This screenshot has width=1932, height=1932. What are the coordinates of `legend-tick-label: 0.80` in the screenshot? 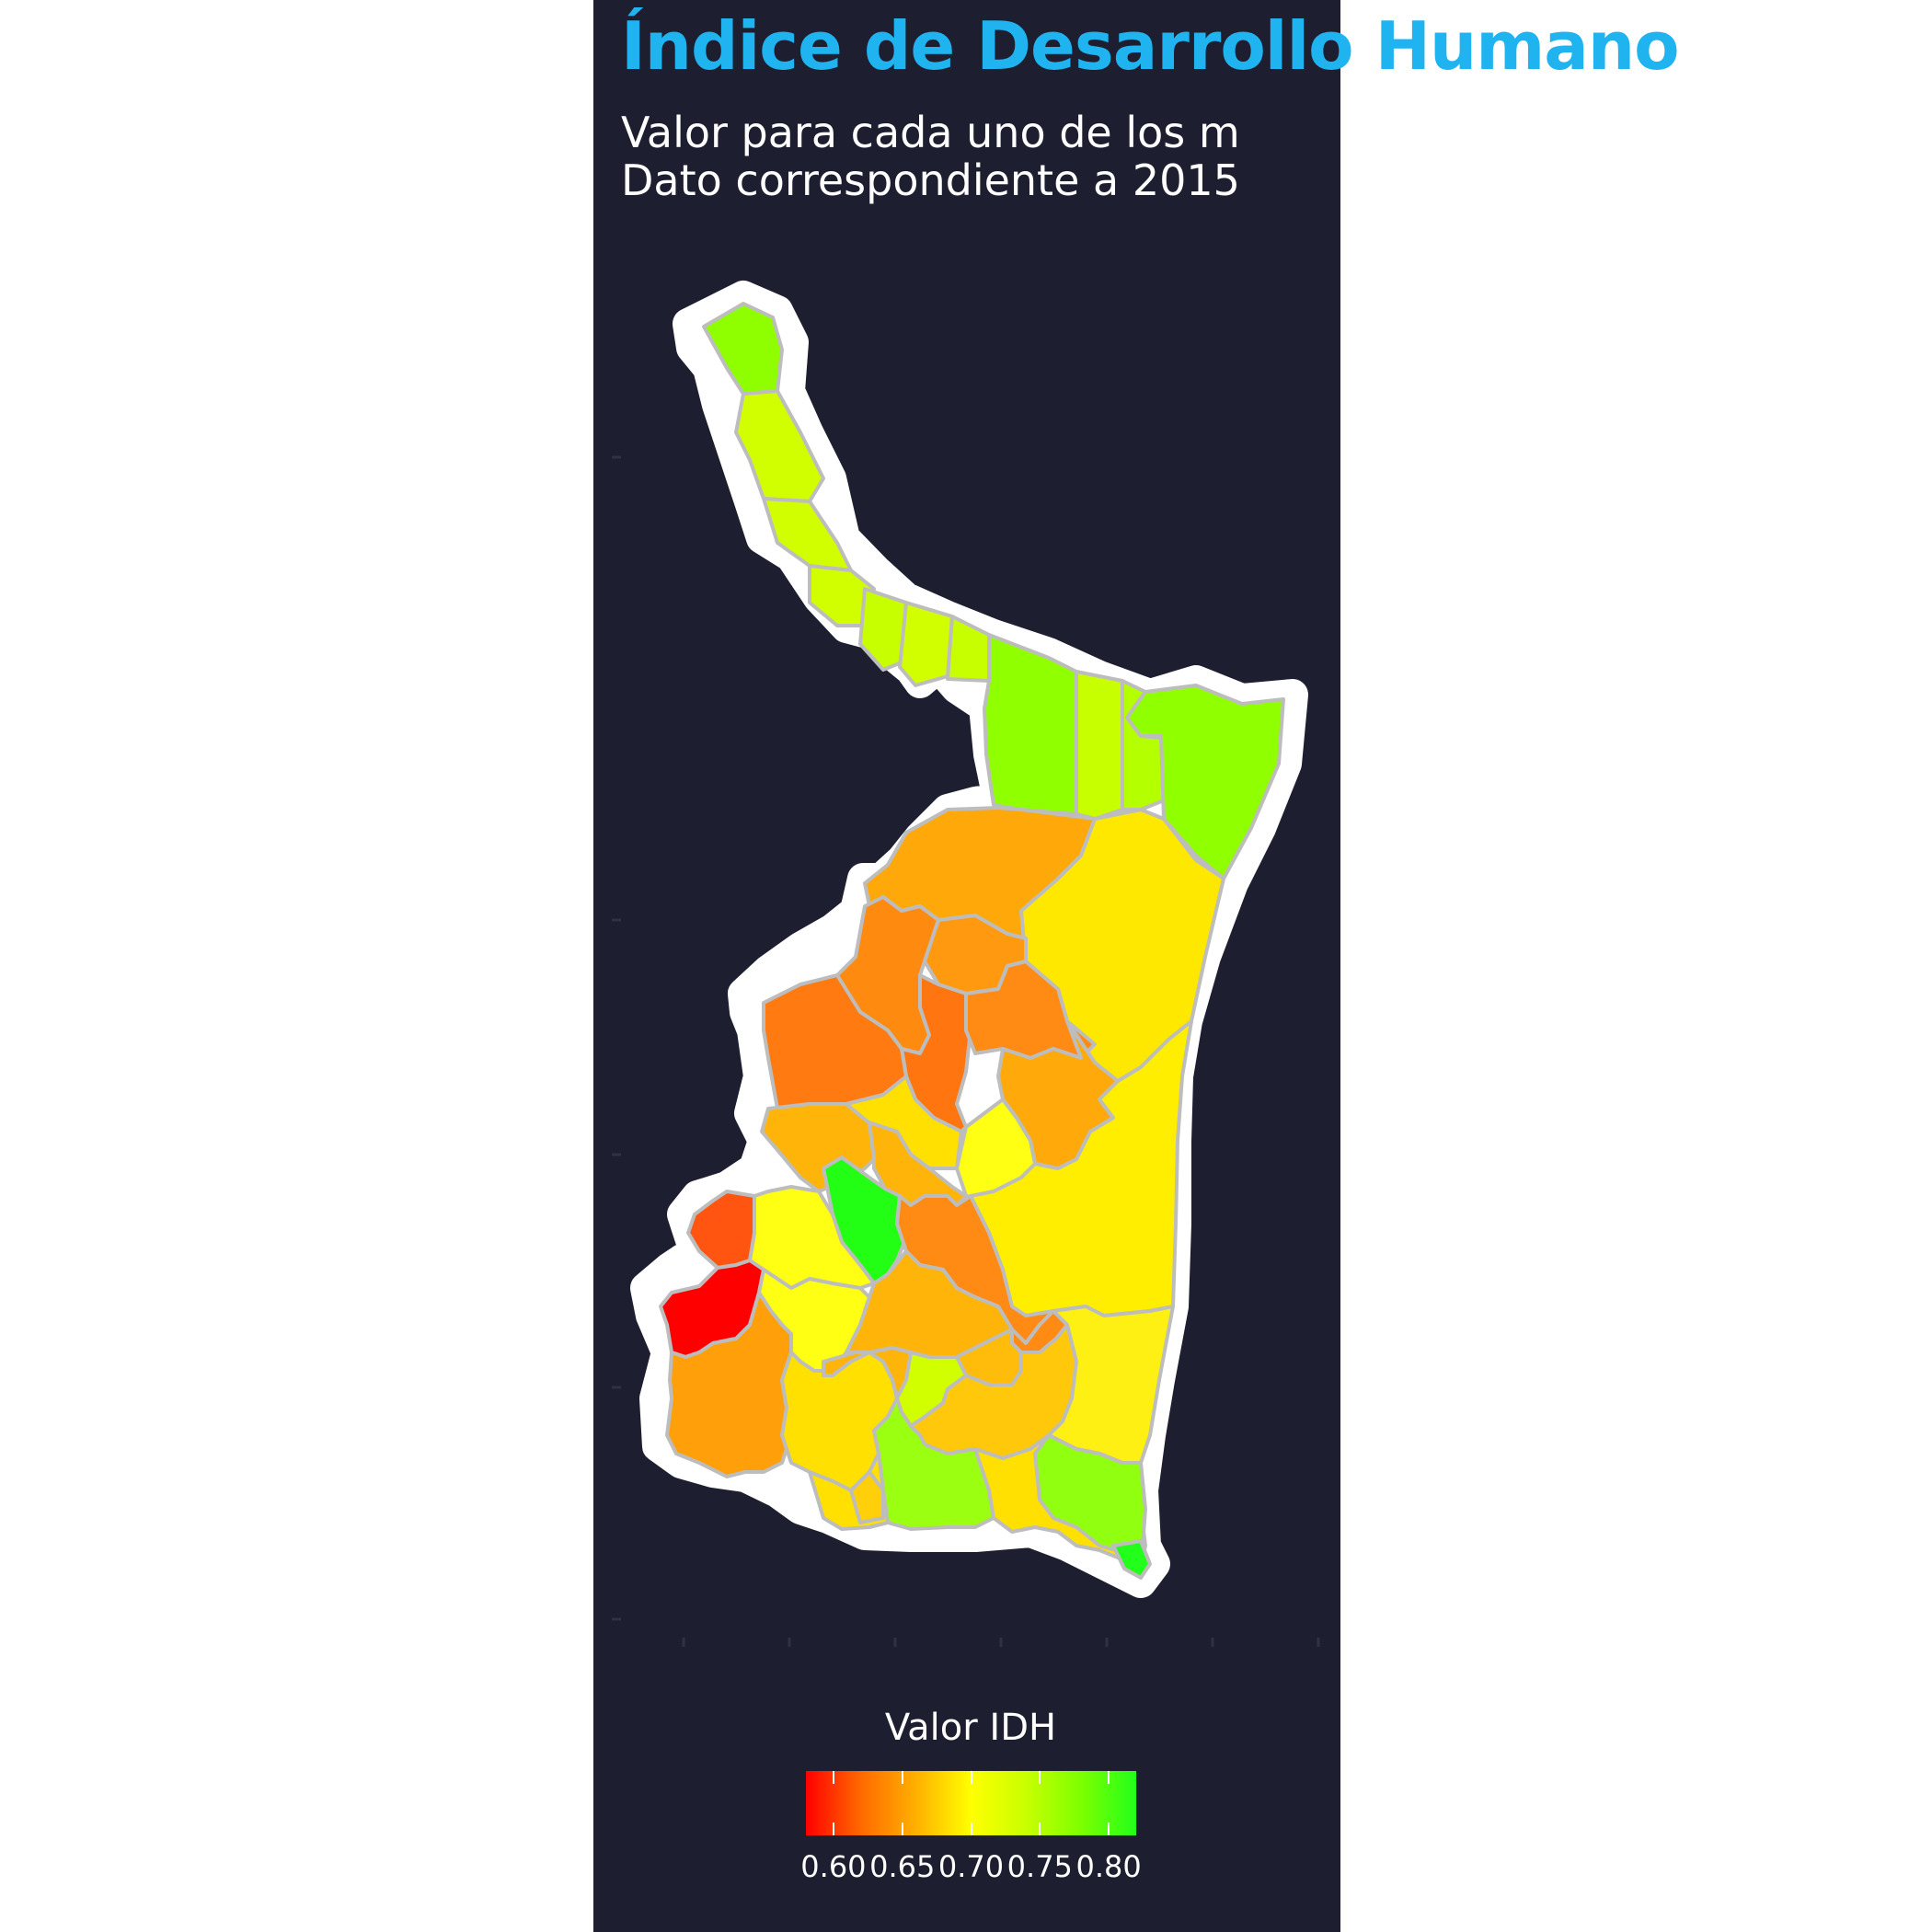 It's located at (1108, 1866).